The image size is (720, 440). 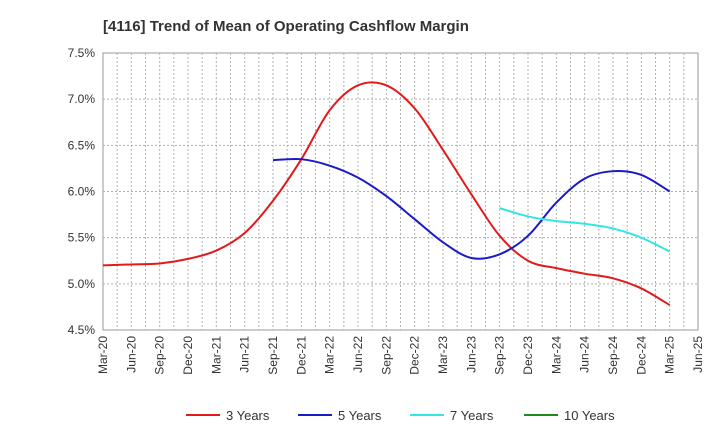 I want to click on x-tick-label: Mar-22, so click(x=330, y=355).